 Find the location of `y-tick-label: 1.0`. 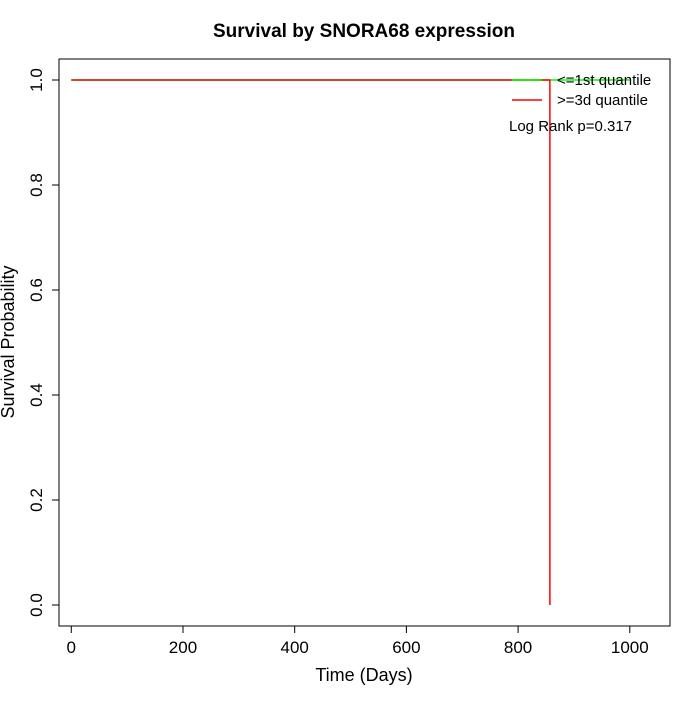

y-tick-label: 1.0 is located at coordinates (36, 80).